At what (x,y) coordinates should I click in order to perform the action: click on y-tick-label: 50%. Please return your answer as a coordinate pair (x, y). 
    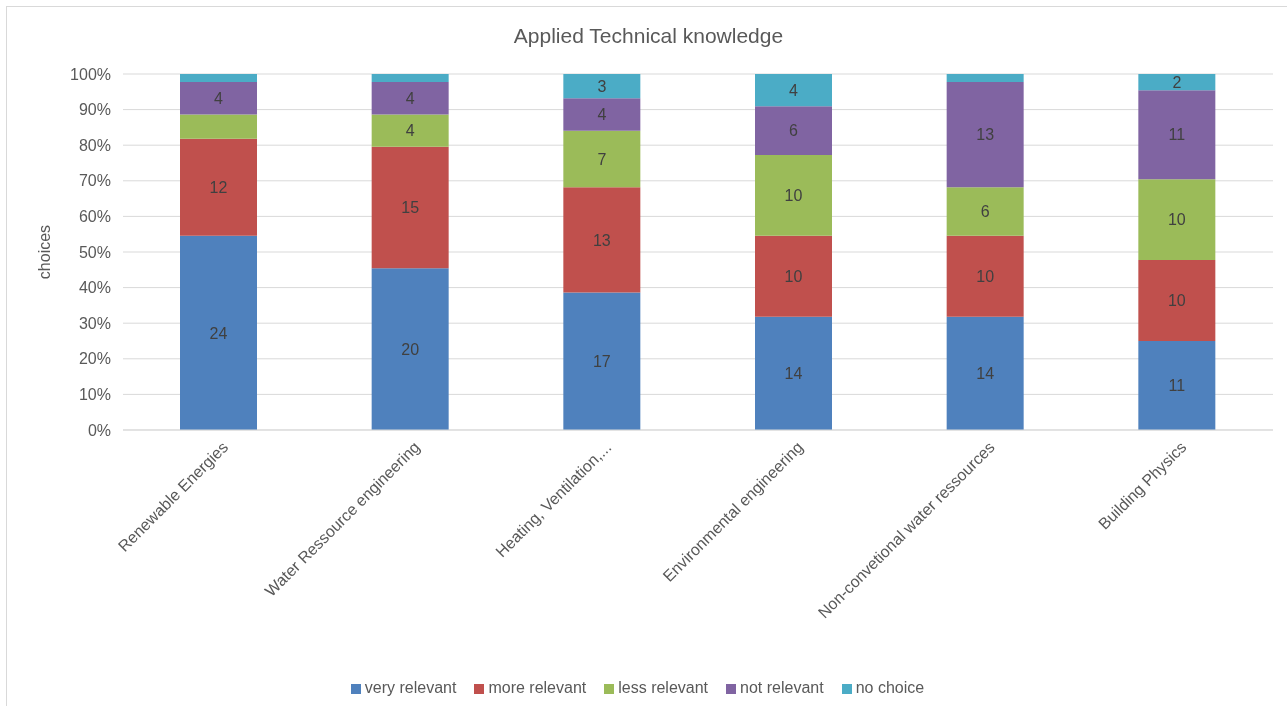
    Looking at the image, I should click on (94, 252).